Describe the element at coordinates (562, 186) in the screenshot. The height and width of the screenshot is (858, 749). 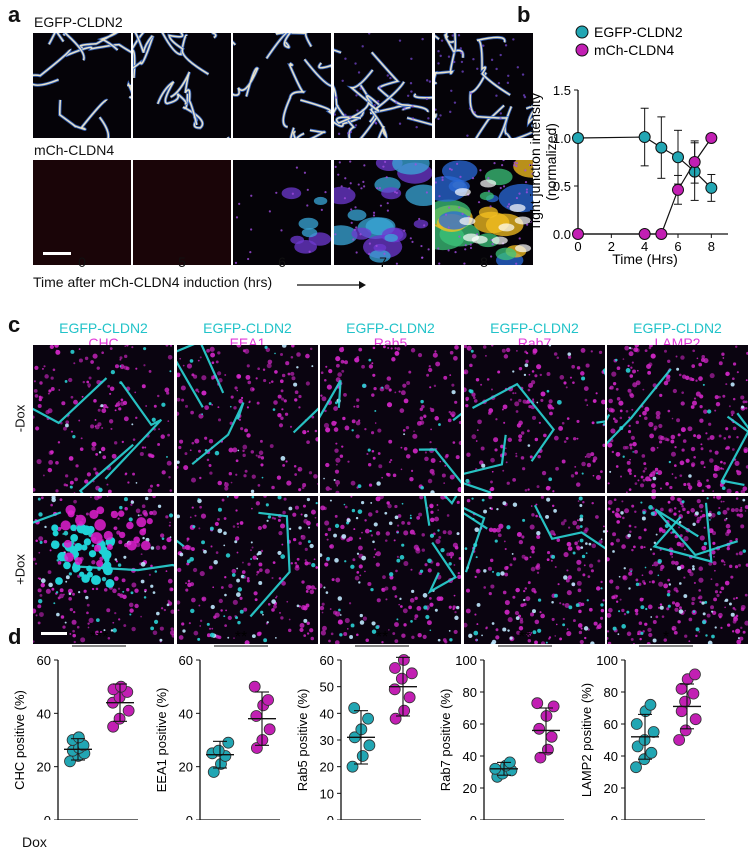
I see `y-tick-label: 0.5` at that location.